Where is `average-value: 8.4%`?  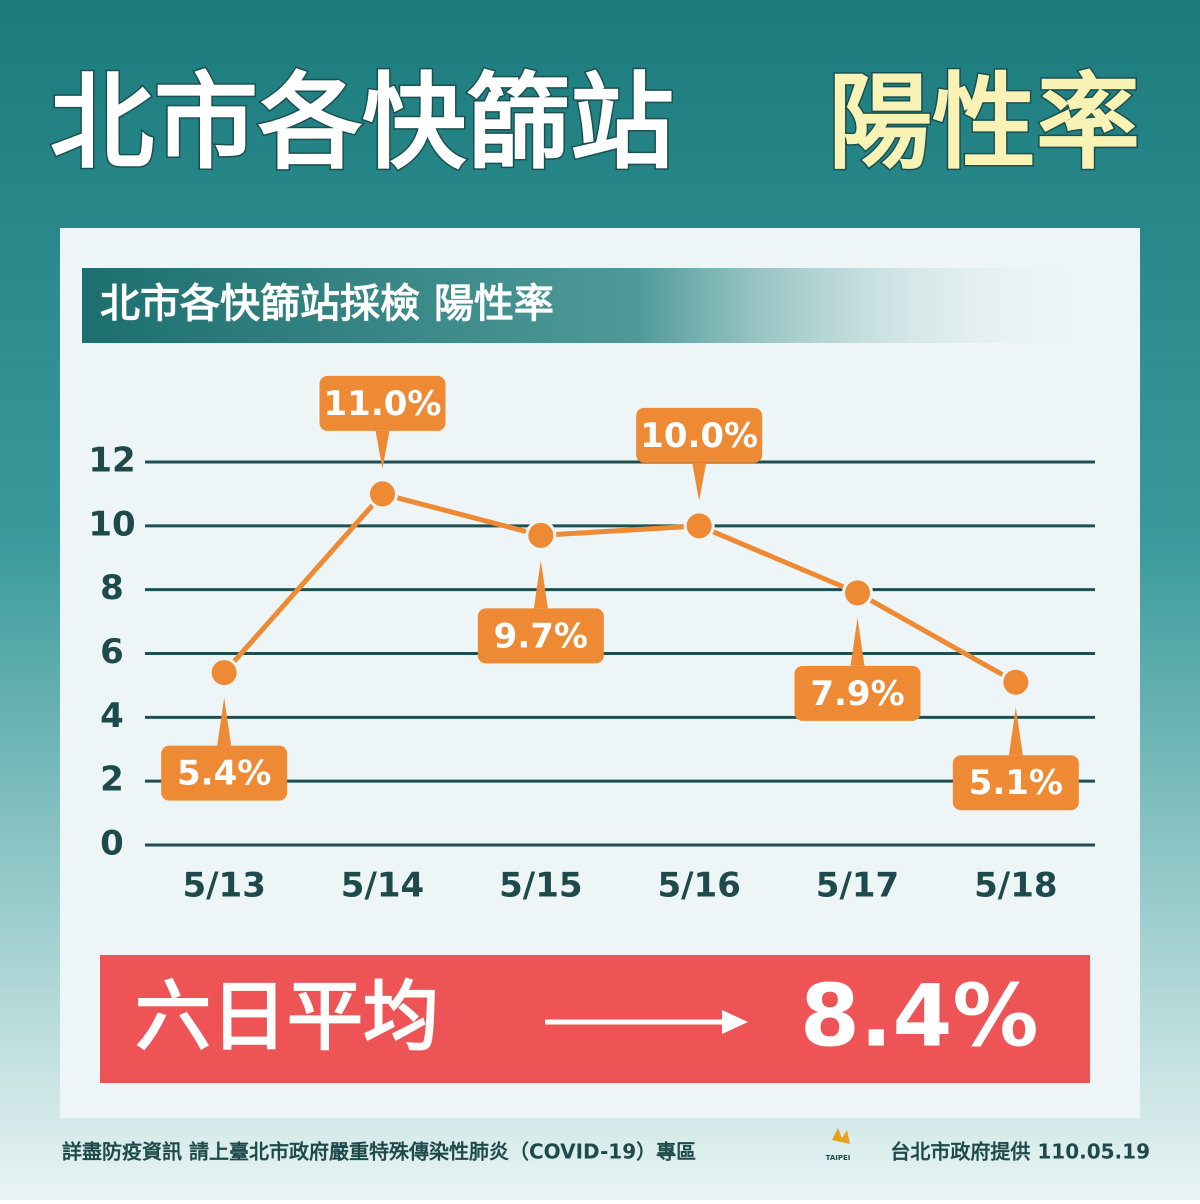
average-value: 8.4% is located at coordinates (919, 1016).